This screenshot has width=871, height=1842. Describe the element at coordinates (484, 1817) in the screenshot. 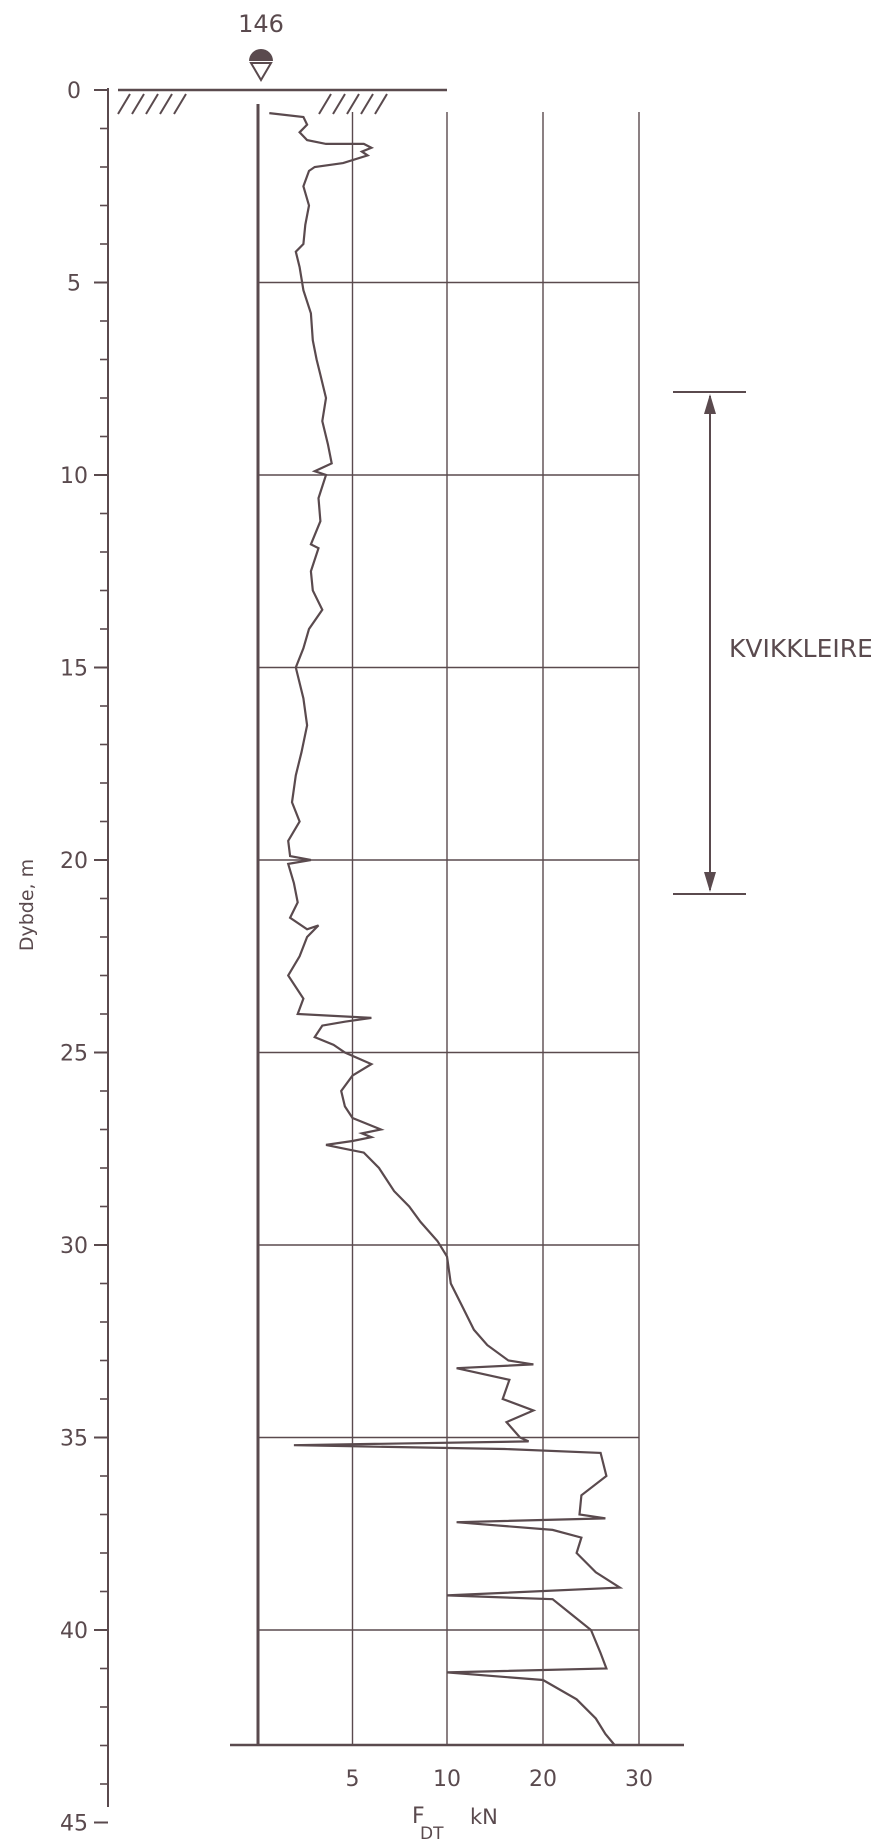

I see `x-axis-unit: kN` at that location.